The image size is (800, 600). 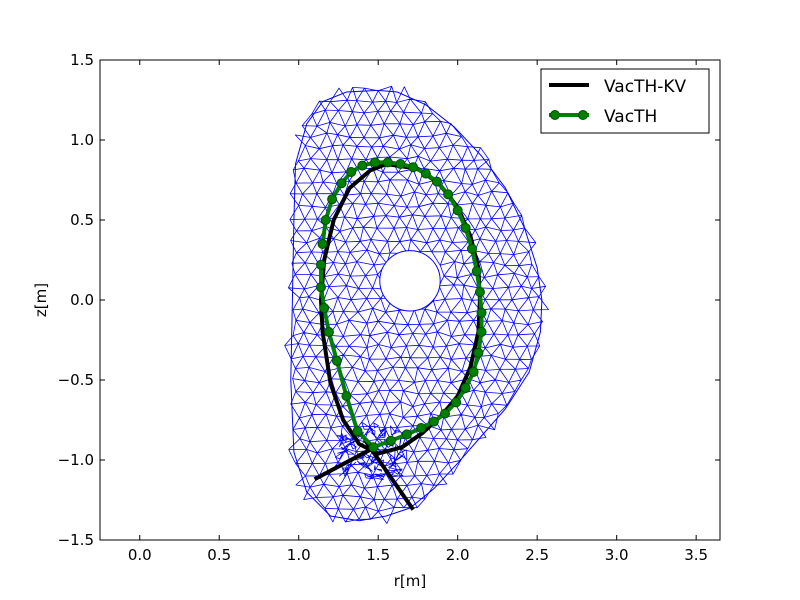 What do you see at coordinates (82, 300) in the screenshot?
I see `y-tick-label: 0.0` at bounding box center [82, 300].